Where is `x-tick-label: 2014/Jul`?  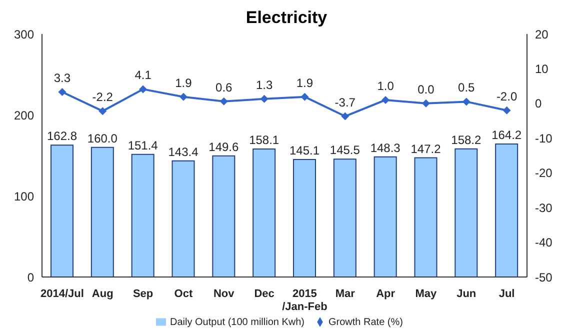
x-tick-label: 2014/Jul is located at coordinates (62, 294).